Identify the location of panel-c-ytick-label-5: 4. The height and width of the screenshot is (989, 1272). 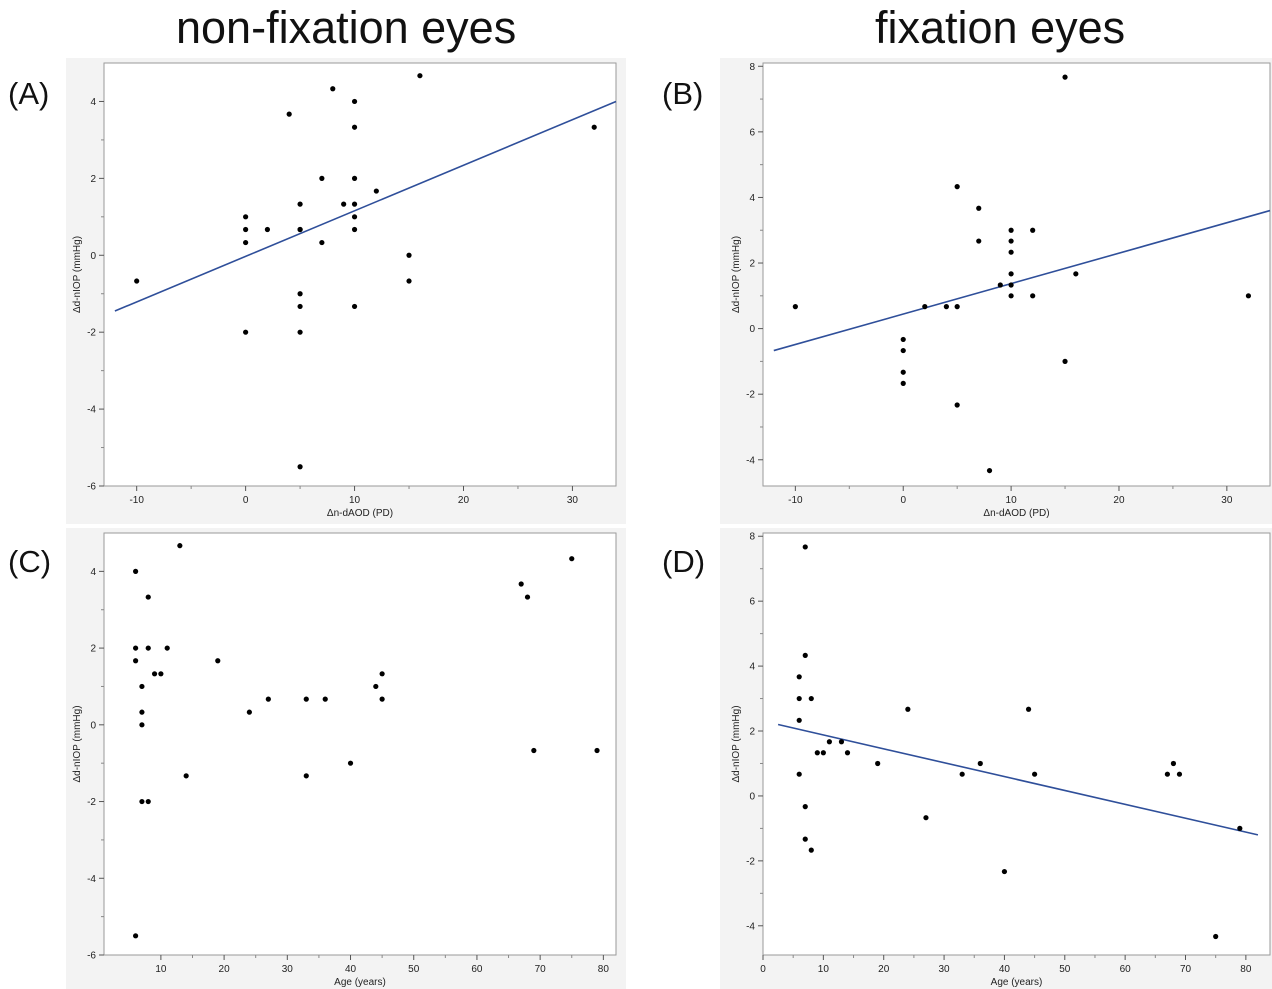
(93, 572).